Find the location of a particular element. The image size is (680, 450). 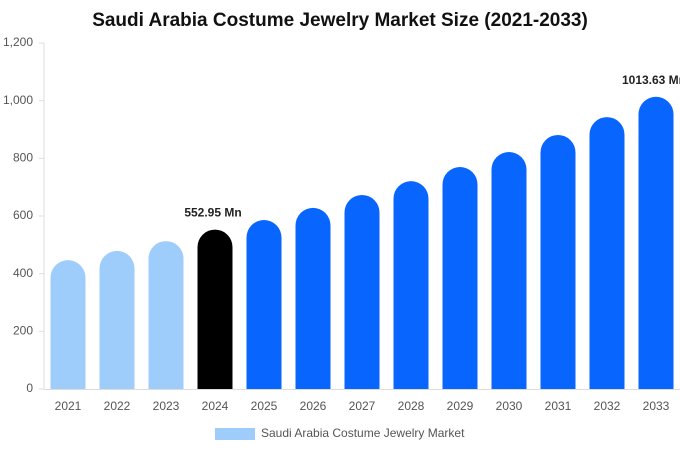

y-tick-label: 800 is located at coordinates (23, 158).